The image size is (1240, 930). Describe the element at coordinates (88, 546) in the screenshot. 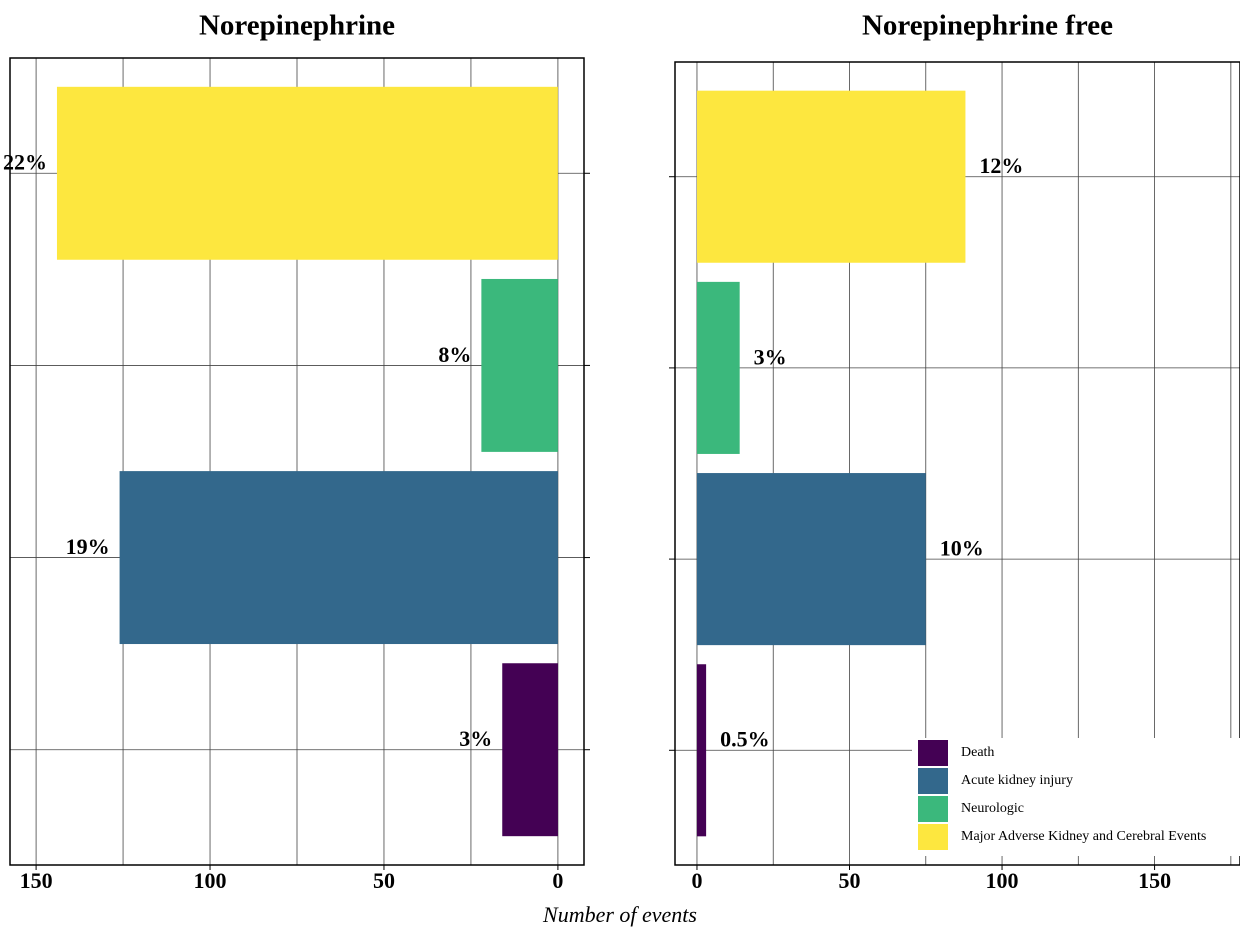

I see `bar-annotation: 19%` at that location.